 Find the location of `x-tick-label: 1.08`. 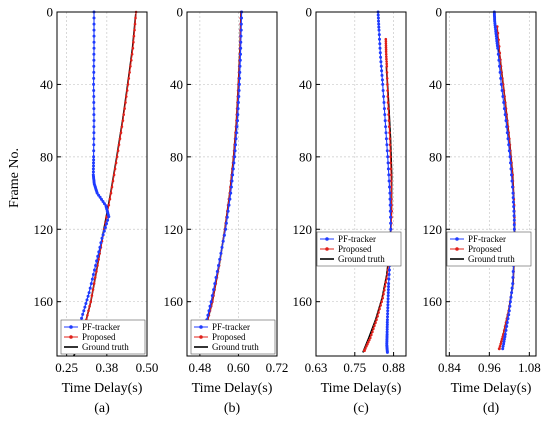

x-tick-label: 1.08 is located at coordinates (529, 367).